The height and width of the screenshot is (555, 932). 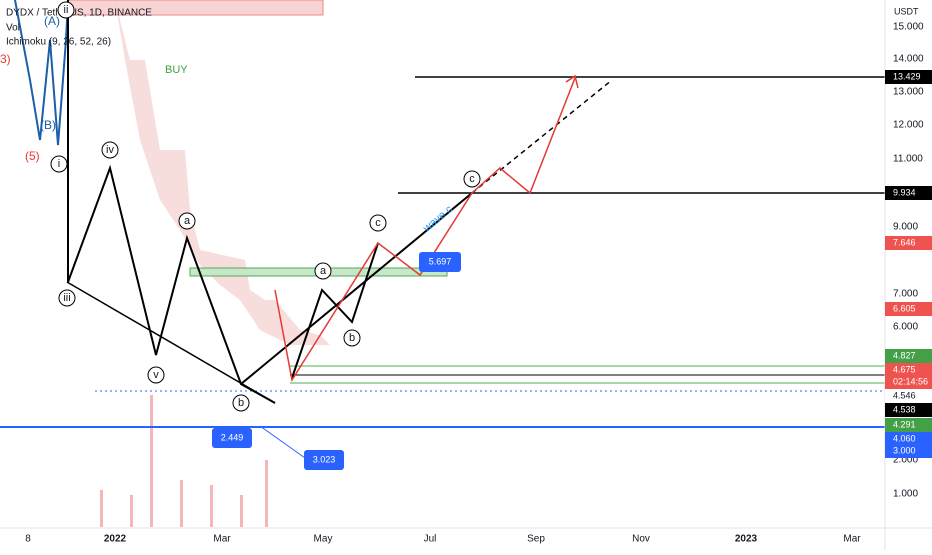 I want to click on indicator: Ichimoku (9, 26, 52, 26), so click(x=58, y=42).